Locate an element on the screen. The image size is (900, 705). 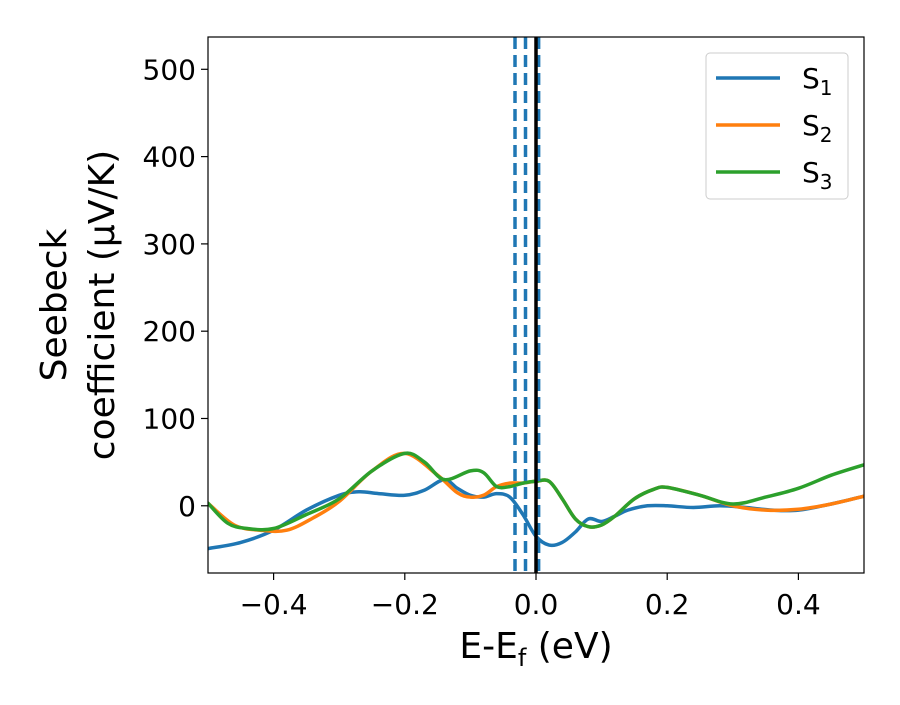
x-axis-title: E-Ef (eV) is located at coordinates (535, 649).